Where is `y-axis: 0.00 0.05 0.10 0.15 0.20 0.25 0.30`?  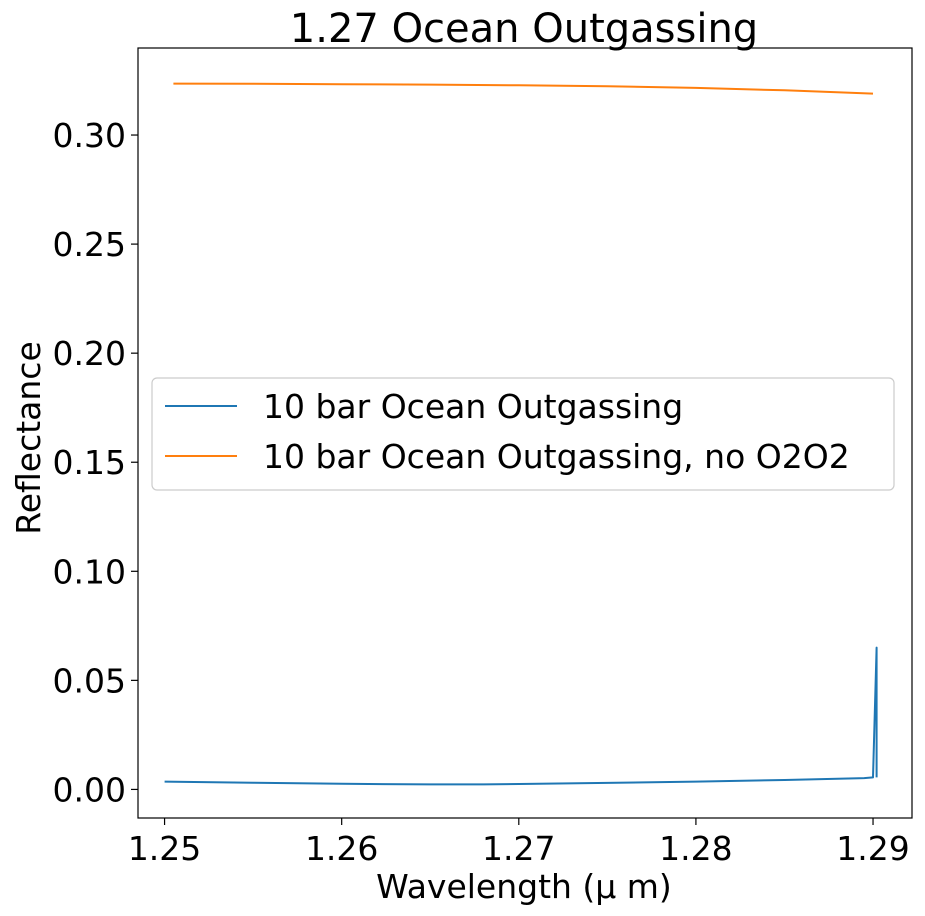
y-axis: 0.00 0.05 0.10 0.15 0.20 0.25 0.30 is located at coordinates (95, 462).